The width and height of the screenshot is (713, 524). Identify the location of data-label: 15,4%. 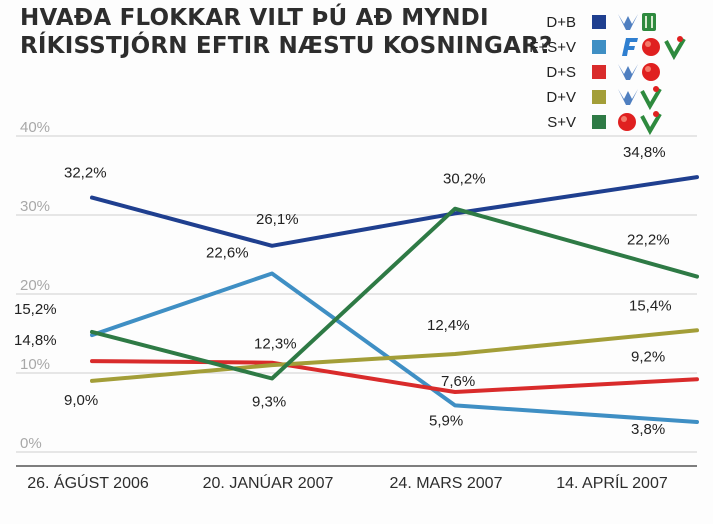
(650, 305).